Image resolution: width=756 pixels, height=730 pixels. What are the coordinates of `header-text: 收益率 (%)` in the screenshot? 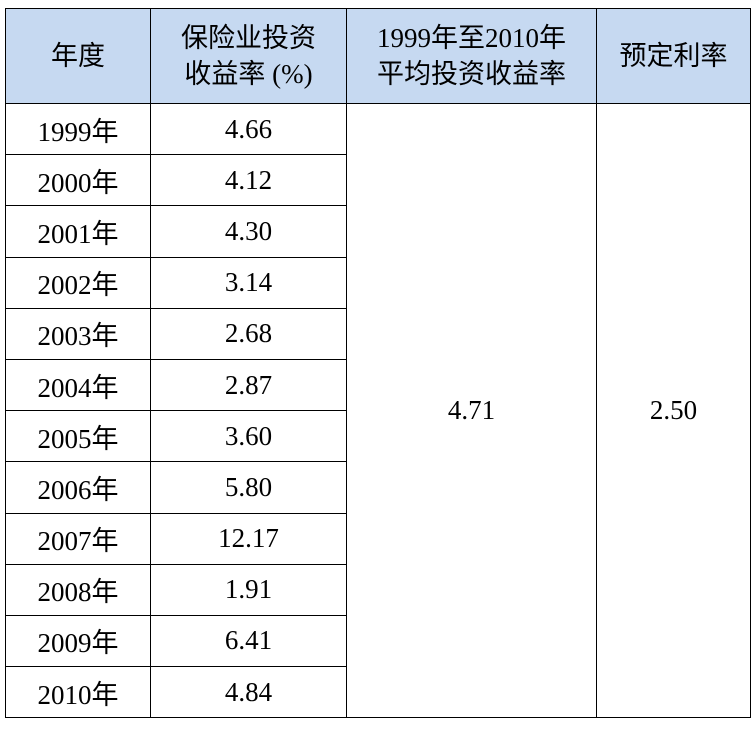 It's located at (248, 74).